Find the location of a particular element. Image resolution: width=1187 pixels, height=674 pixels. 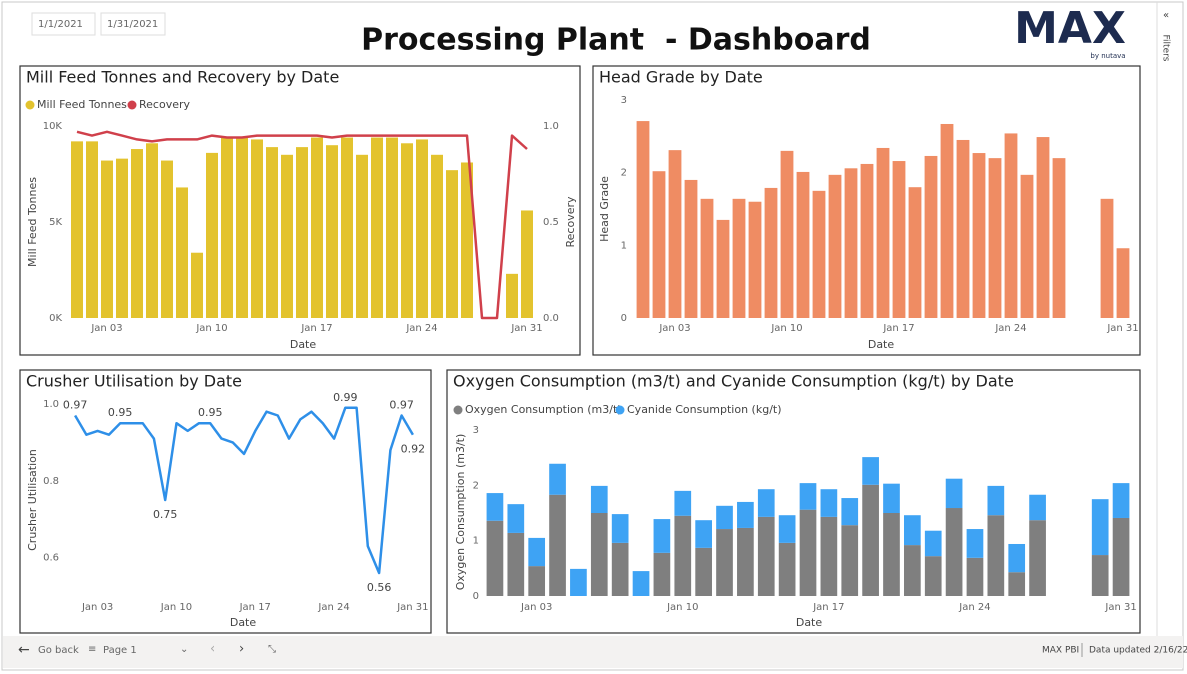

data-label: 0.92 is located at coordinates (413, 449).